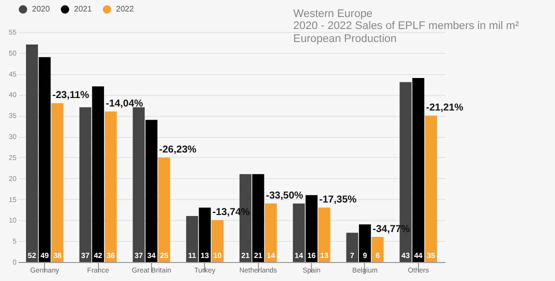  I want to click on legend-label: 2022, so click(125, 9).